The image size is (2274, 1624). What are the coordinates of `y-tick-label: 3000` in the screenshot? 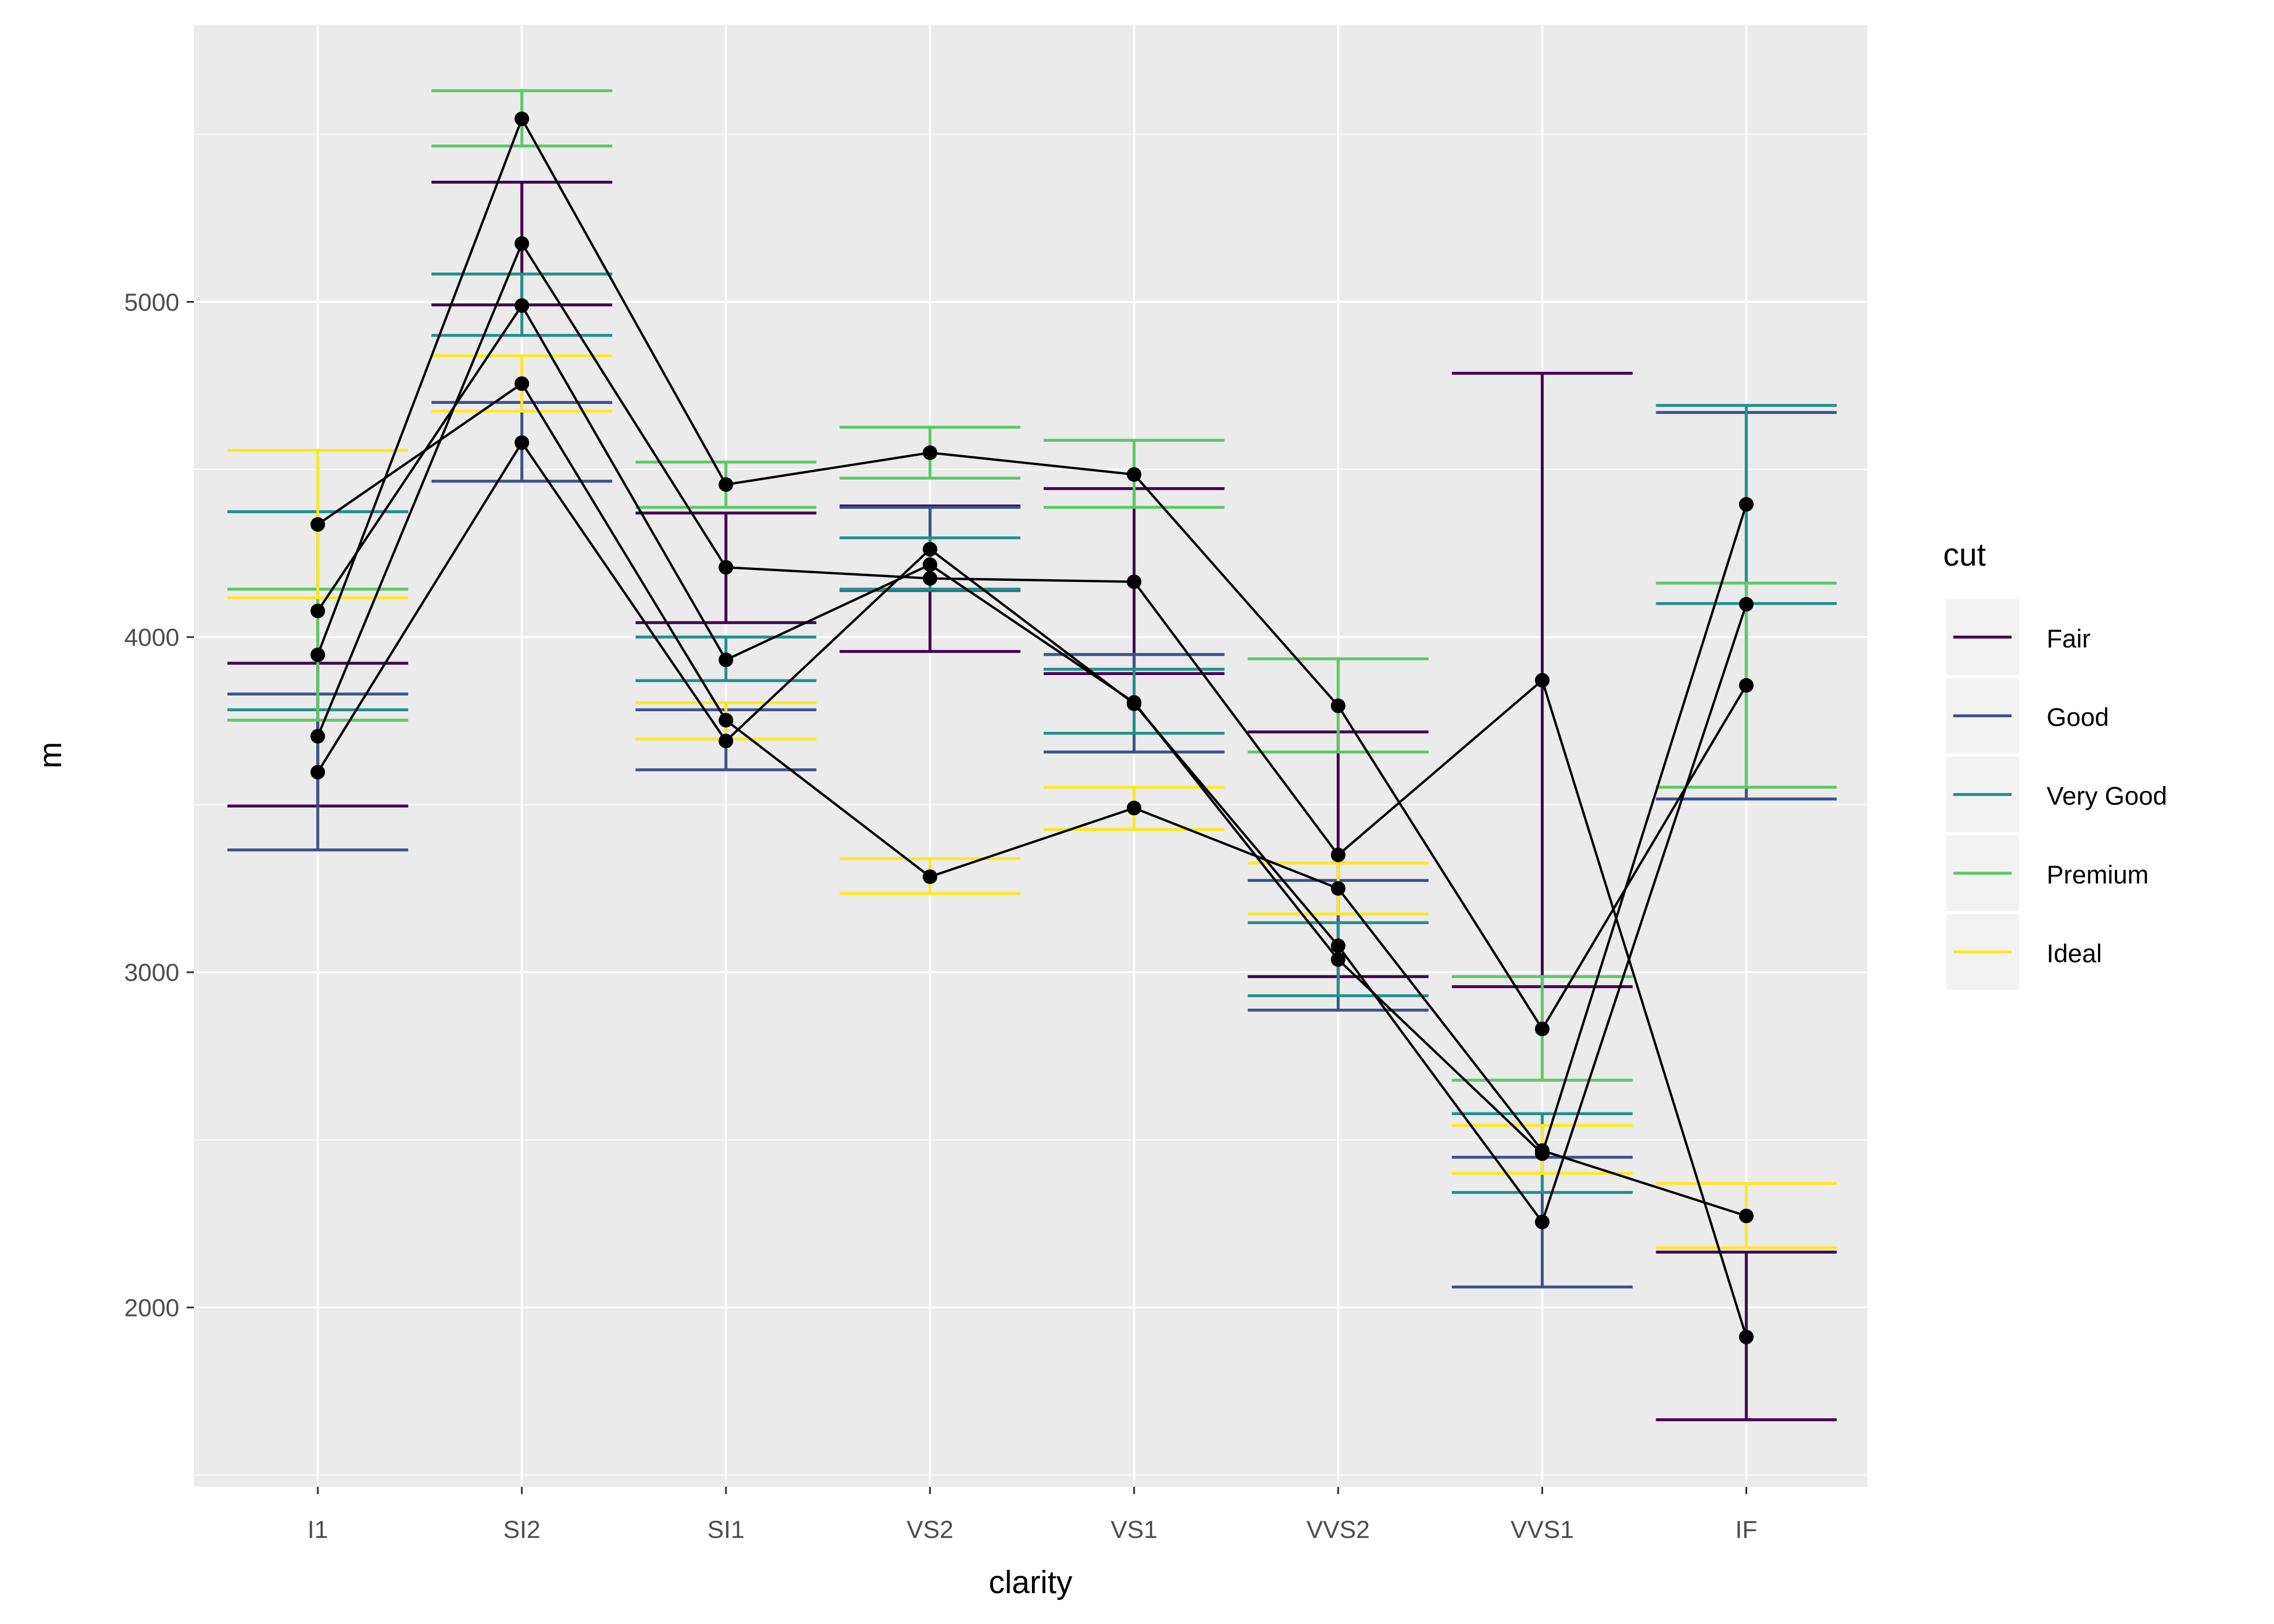 It's located at (151, 973).